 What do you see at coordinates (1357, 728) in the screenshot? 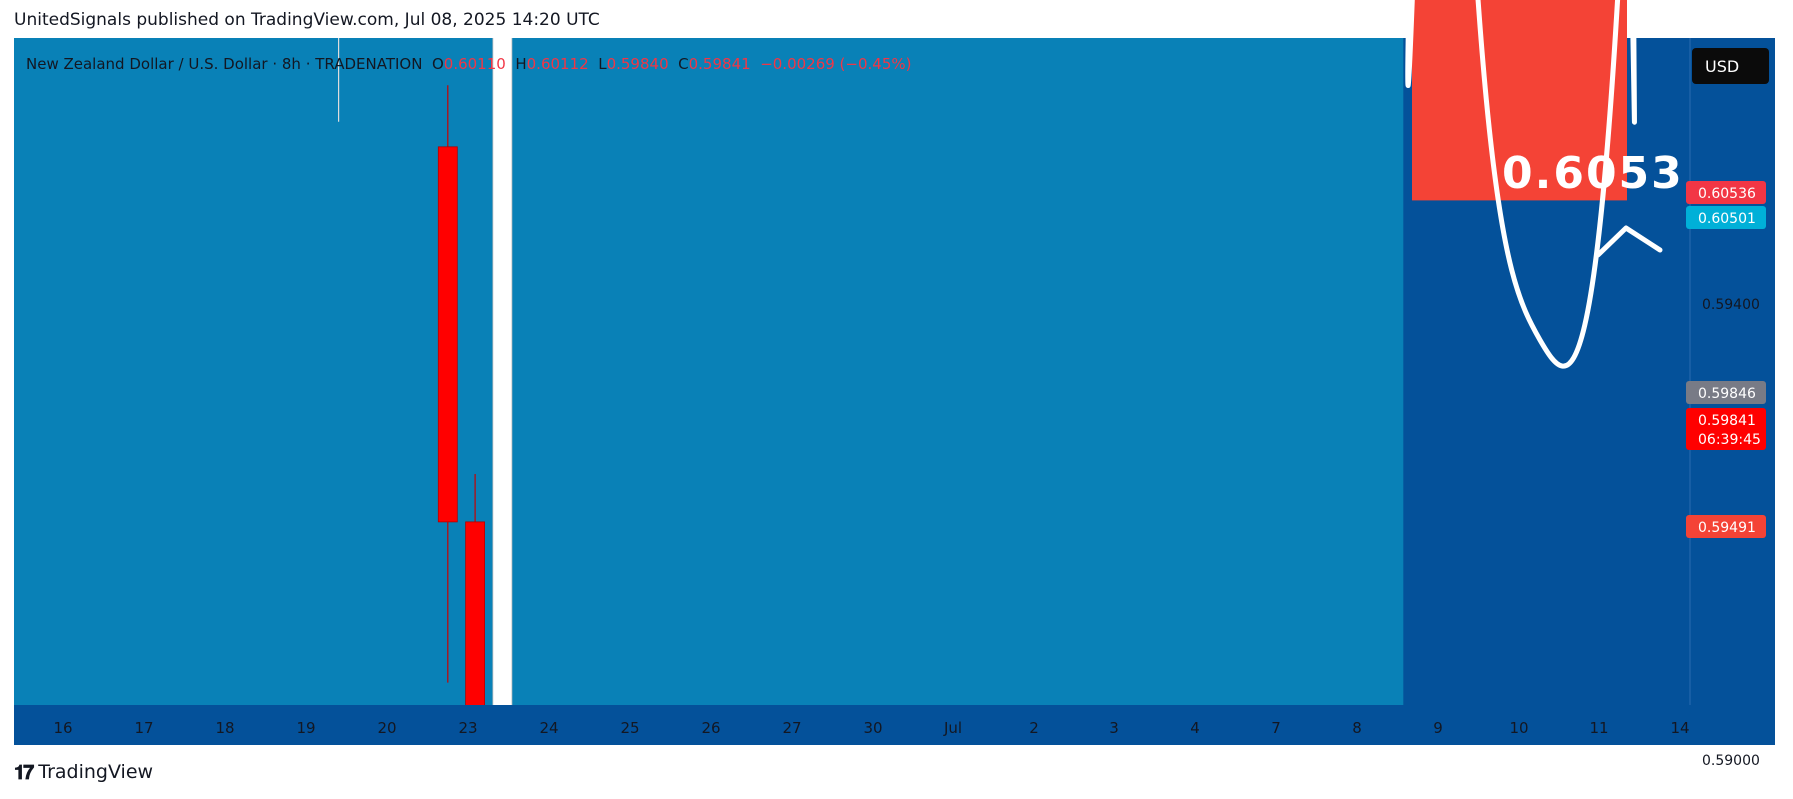
I see `time-tick-label: 8` at bounding box center [1357, 728].